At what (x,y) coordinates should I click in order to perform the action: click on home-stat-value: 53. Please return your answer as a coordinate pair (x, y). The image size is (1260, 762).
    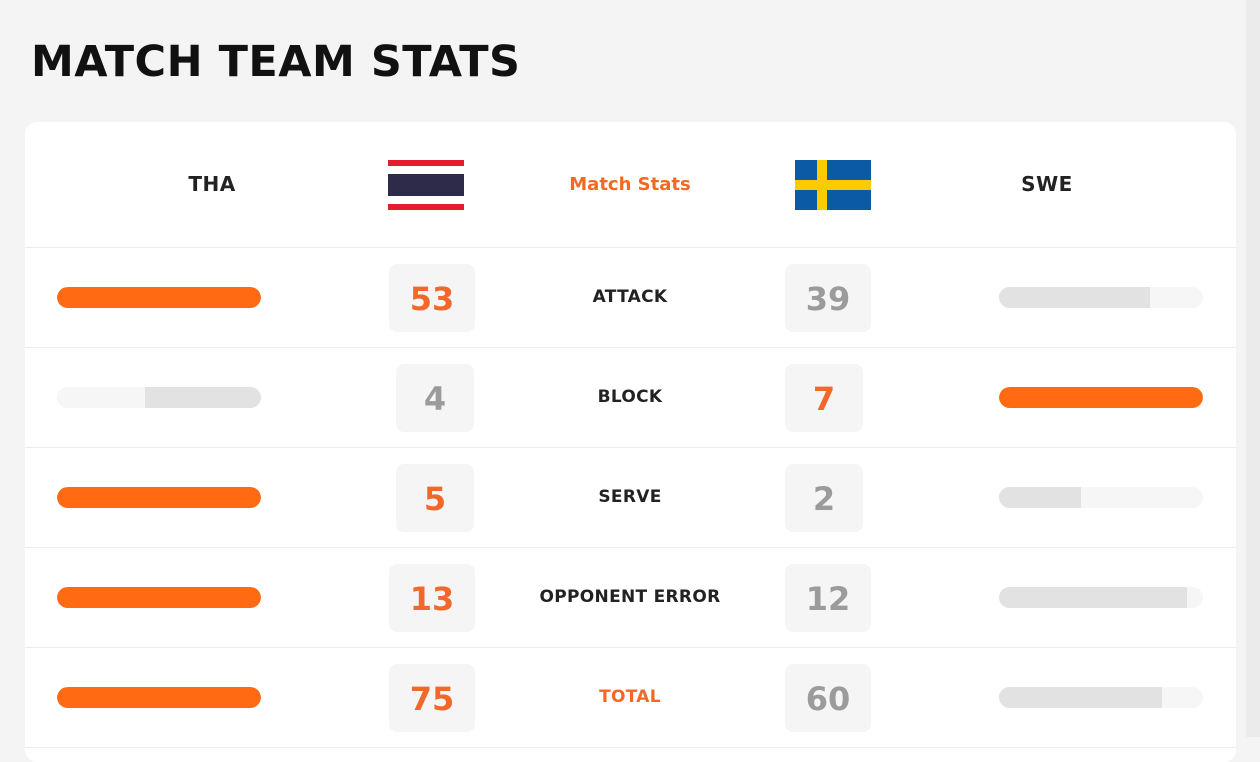
    Looking at the image, I should click on (432, 298).